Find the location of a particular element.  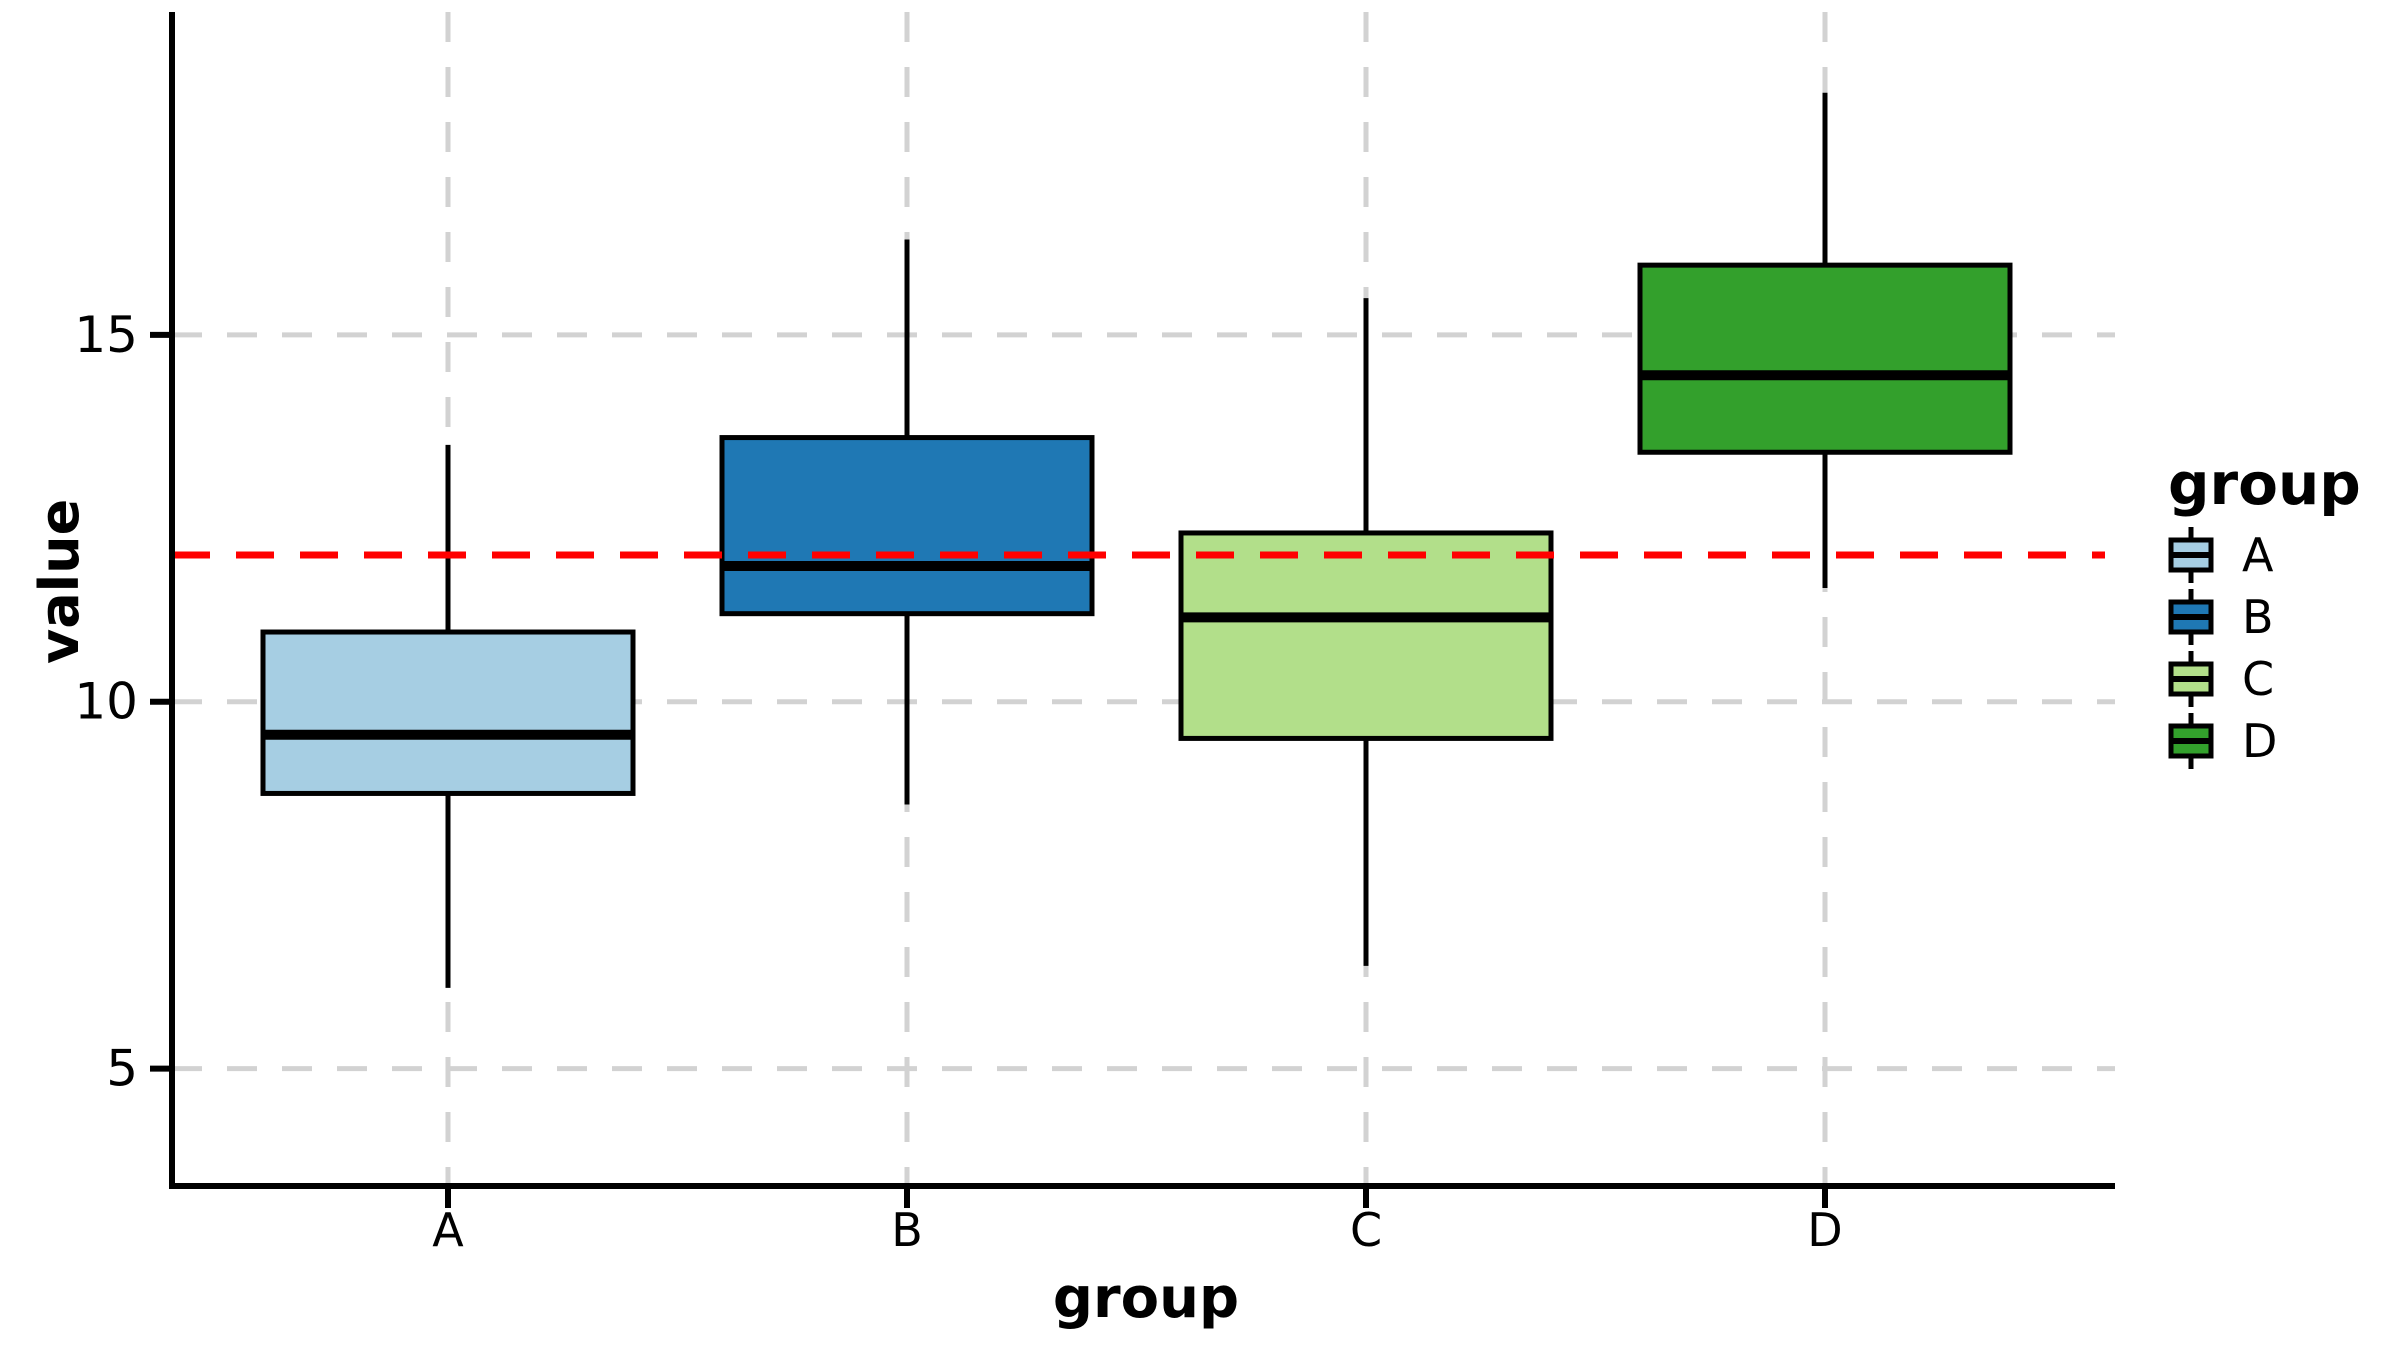

x-tick-label: C is located at coordinates (1366, 1230).